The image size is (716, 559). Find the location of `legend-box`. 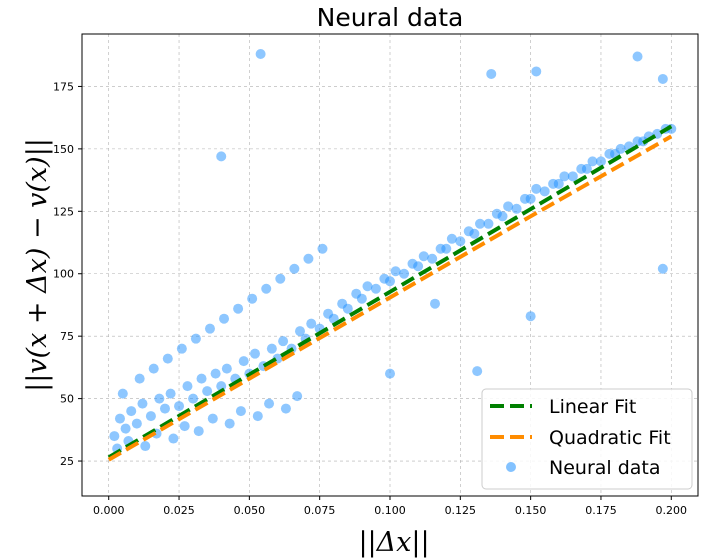

legend-box is located at coordinates (587, 439).